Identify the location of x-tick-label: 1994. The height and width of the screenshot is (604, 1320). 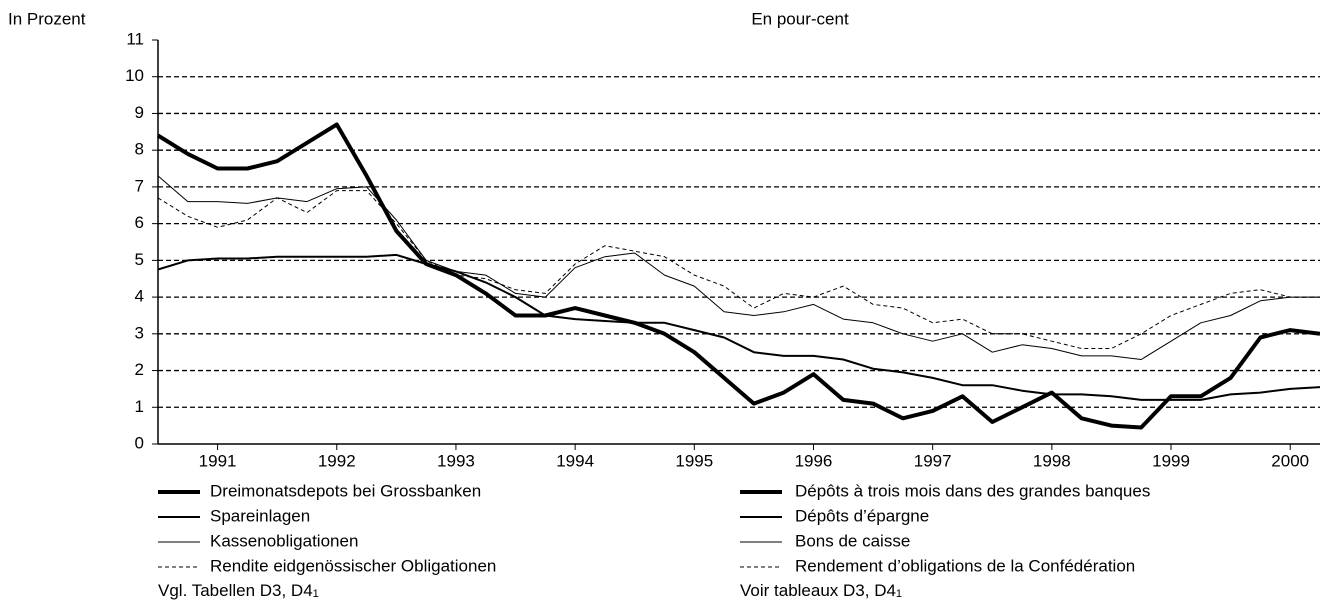
(575, 460).